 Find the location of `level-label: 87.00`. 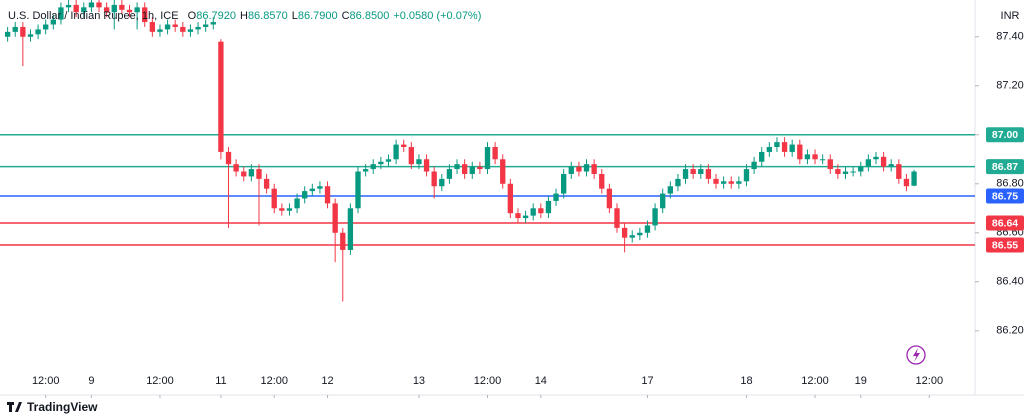

level-label: 87.00 is located at coordinates (1005, 135).